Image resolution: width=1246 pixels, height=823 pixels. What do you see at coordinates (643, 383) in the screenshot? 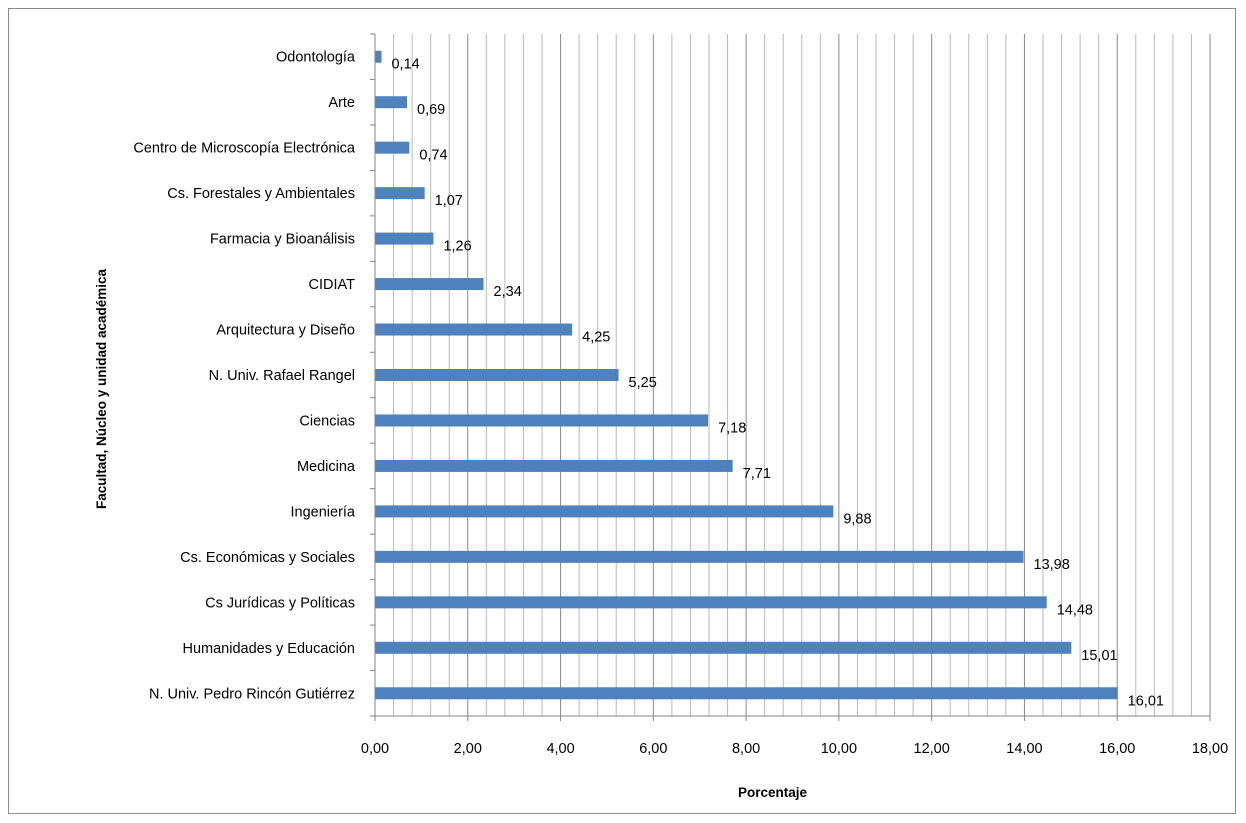
I see `data-label: 5,25` at bounding box center [643, 383].